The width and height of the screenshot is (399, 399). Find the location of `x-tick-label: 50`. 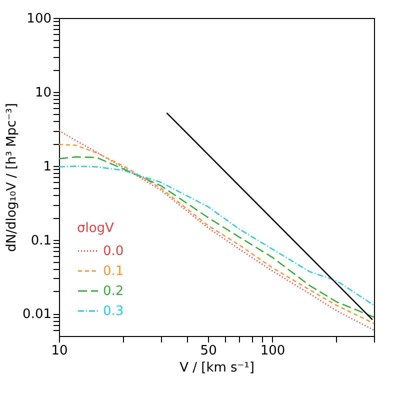

x-tick-label: 50 is located at coordinates (208, 351).